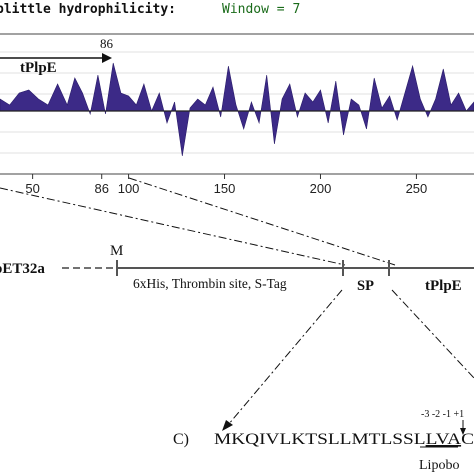 The height and width of the screenshot is (474, 474). What do you see at coordinates (181, 439) in the screenshot?
I see `panel-label: C)` at bounding box center [181, 439].